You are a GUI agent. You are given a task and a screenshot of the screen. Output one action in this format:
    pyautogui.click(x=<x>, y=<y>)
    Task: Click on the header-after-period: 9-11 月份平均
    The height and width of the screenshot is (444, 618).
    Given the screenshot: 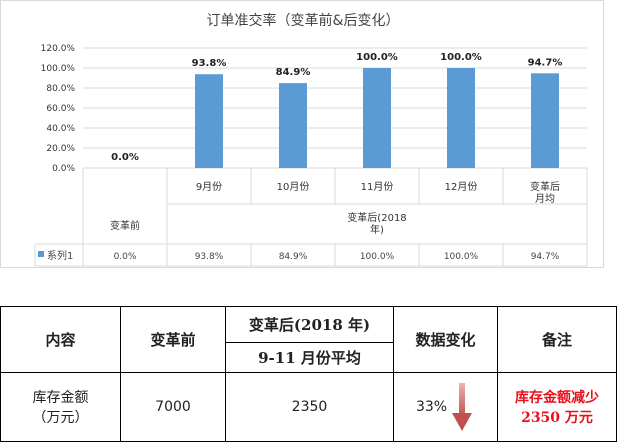 What is the action you would take?
    pyautogui.click(x=309, y=357)
    